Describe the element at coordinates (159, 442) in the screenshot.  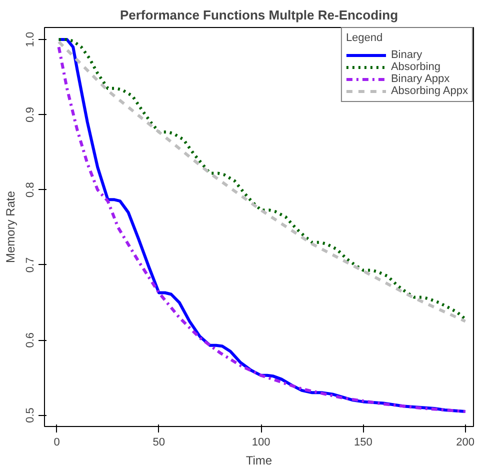
I see `x-tick-label: 50` at that location.